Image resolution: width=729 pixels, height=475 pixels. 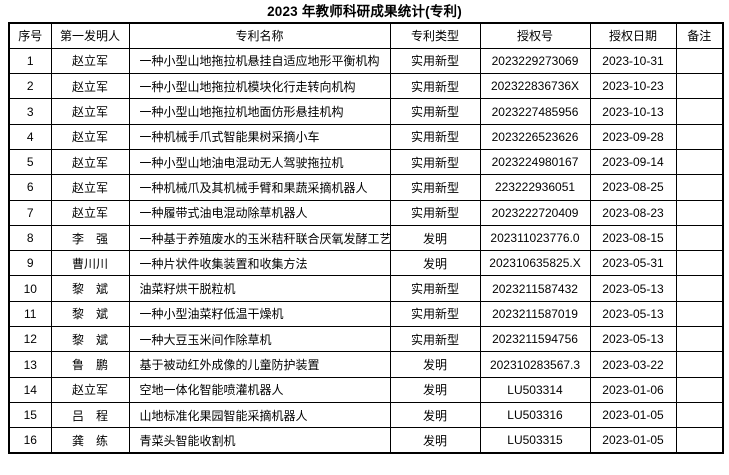 I want to click on cell-patent-name: 一种大豆玉米间作除草机, so click(x=259, y=339).